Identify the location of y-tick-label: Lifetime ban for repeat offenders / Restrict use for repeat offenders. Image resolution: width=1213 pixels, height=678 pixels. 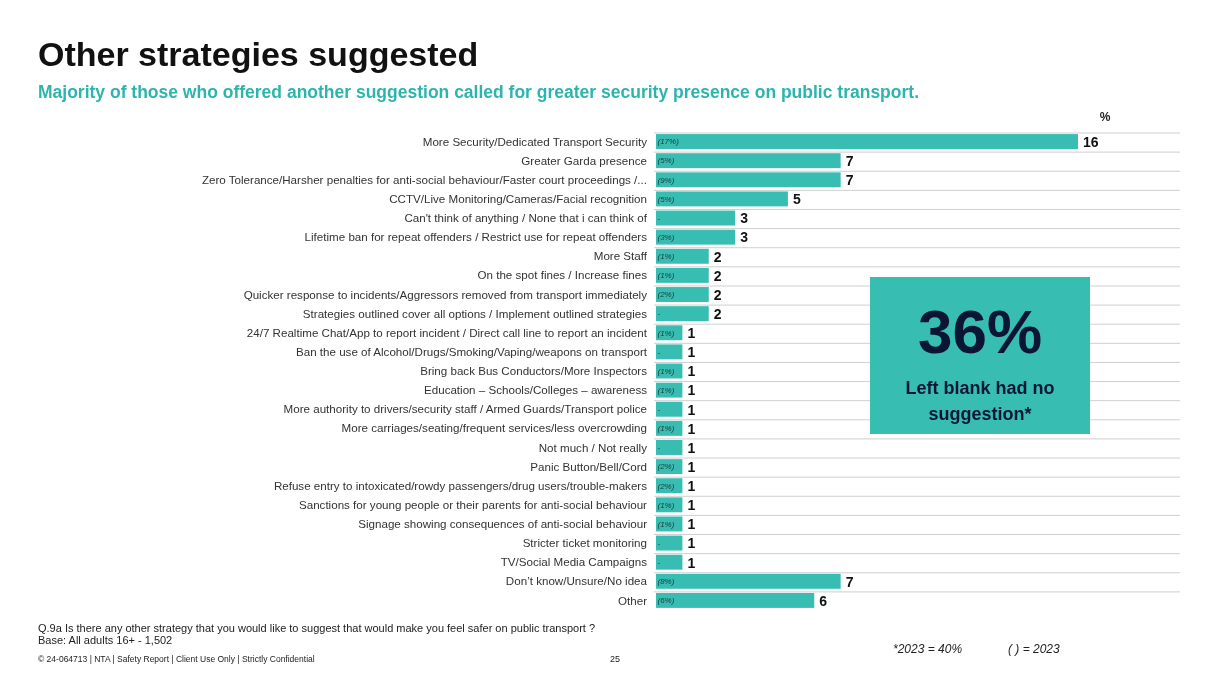
(476, 237).